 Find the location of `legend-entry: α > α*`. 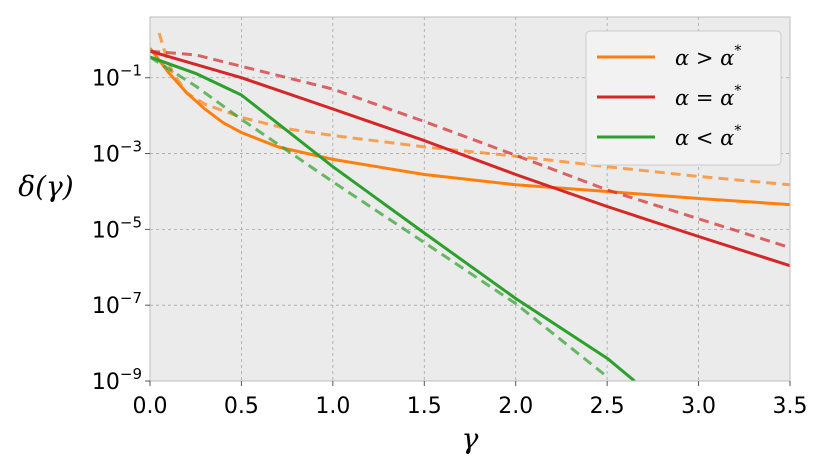

legend-entry: α > α* is located at coordinates (708, 56).